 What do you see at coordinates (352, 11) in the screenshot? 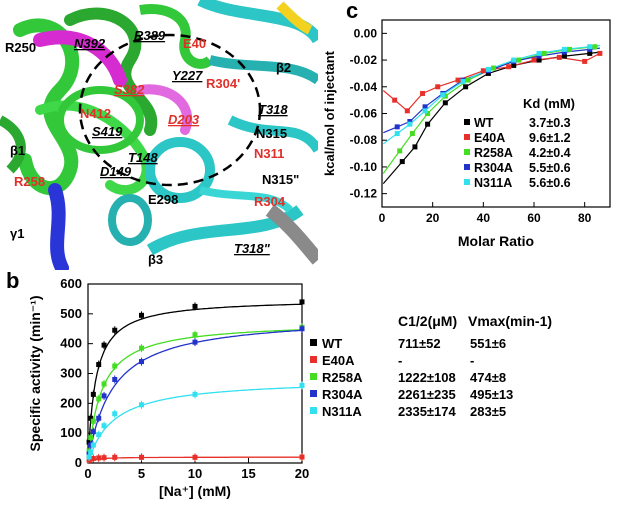
I see `panel-label-c: c` at bounding box center [352, 11].